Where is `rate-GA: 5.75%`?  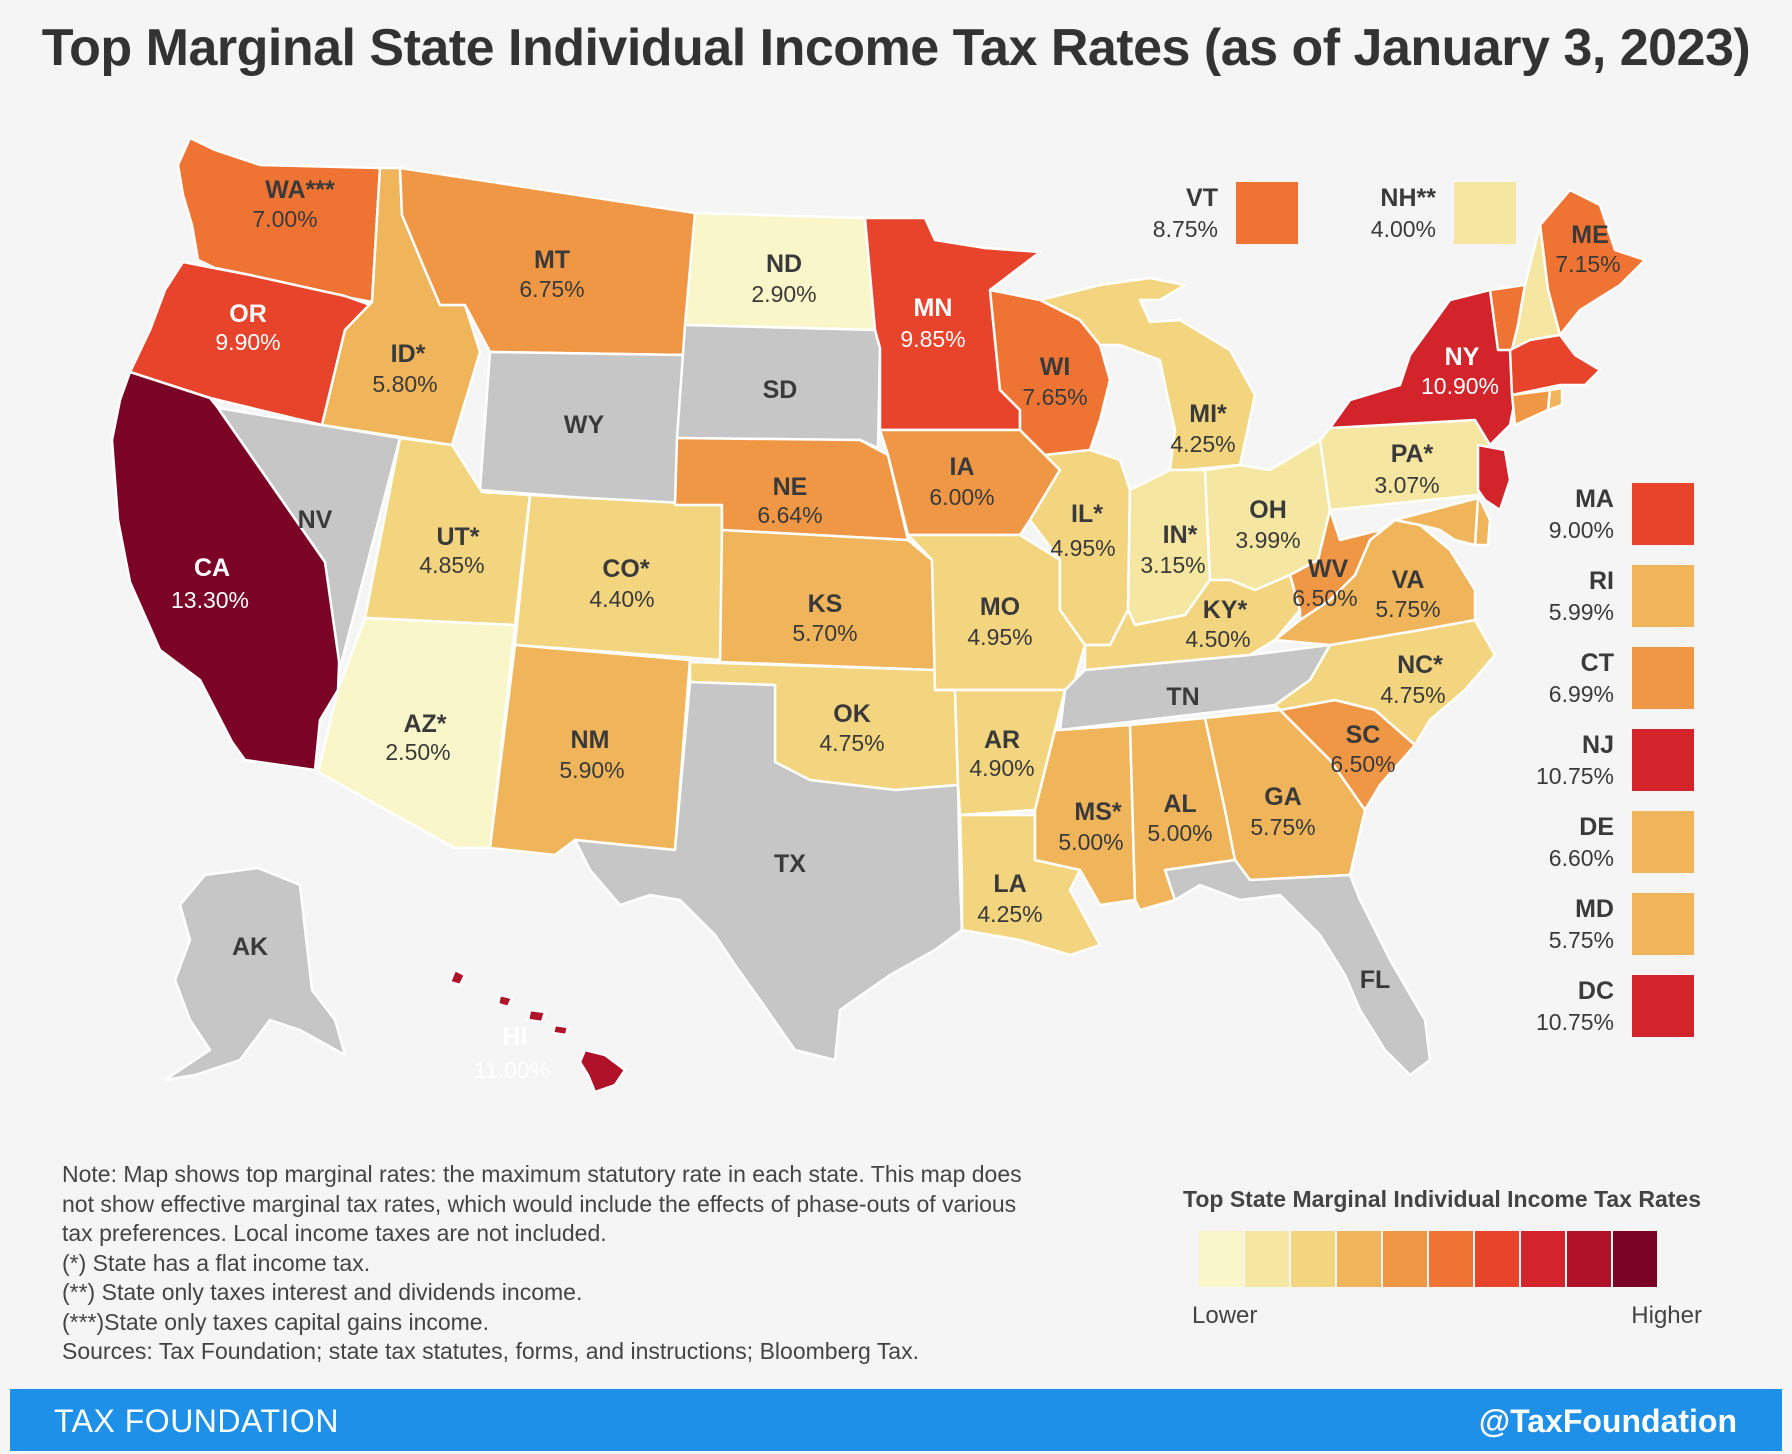
rate-GA: 5.75% is located at coordinates (1282, 827).